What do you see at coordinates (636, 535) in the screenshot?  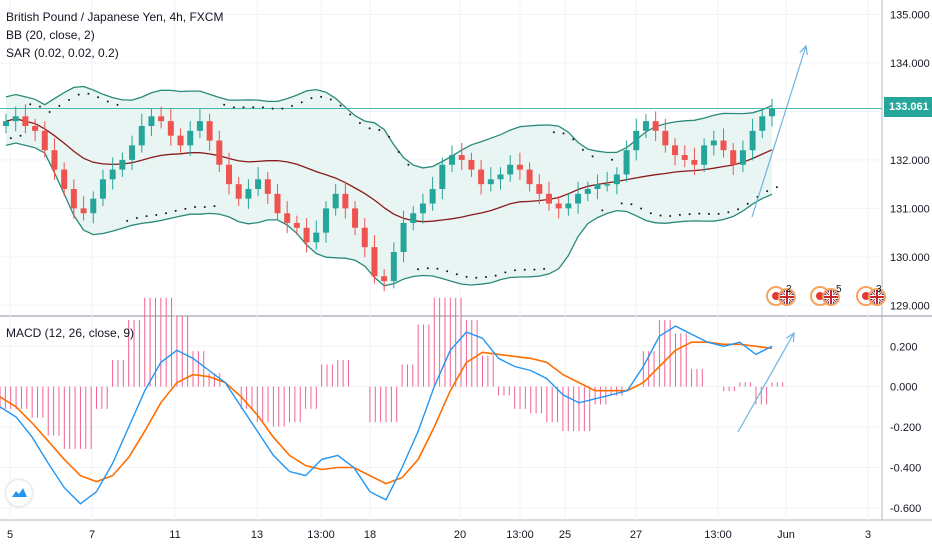 I see `time-tick-label: 27` at bounding box center [636, 535].